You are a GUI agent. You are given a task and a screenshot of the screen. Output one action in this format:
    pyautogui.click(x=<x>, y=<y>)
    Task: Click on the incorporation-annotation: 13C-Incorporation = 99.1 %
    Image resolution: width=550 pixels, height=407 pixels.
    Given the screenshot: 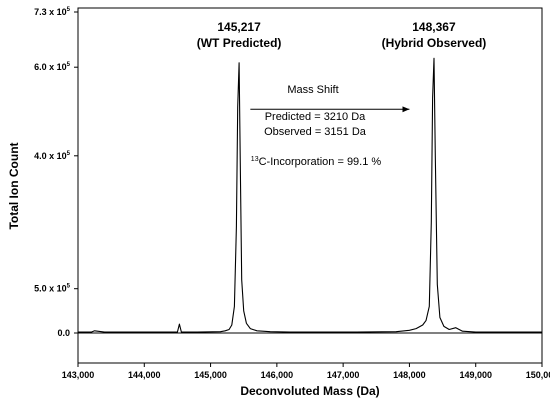 What is the action you would take?
    pyautogui.click(x=316, y=162)
    